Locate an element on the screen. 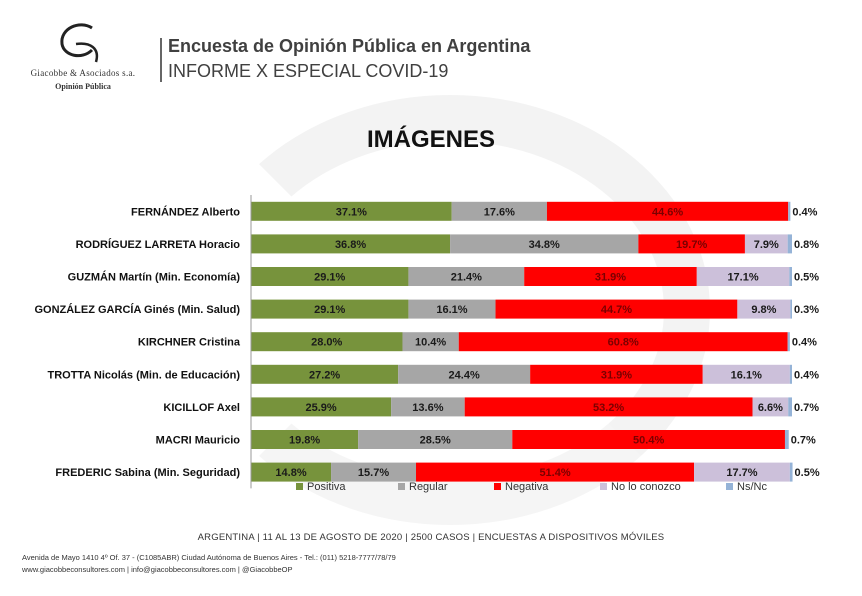 The width and height of the screenshot is (862, 596). data-label: 21.4% is located at coordinates (466, 278).